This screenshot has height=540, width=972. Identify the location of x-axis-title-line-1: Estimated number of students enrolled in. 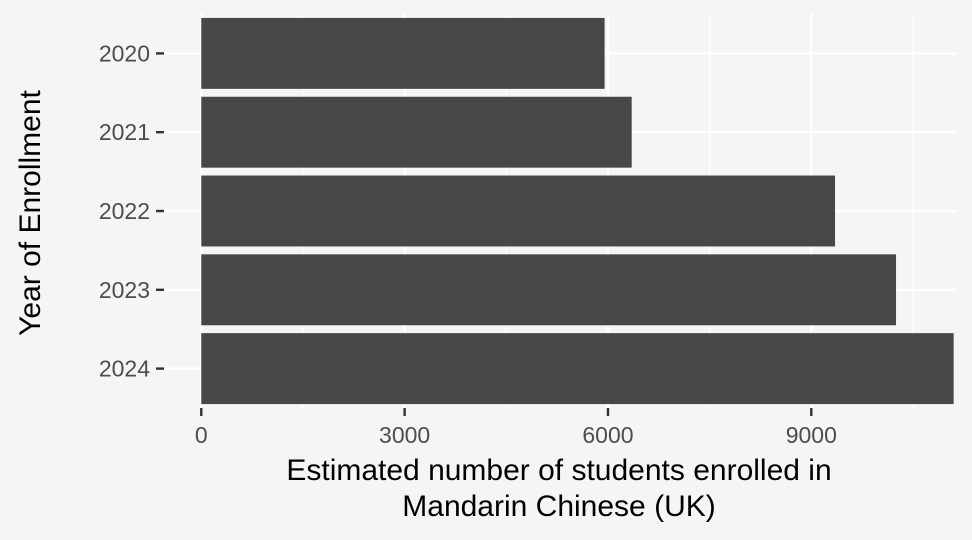
(558, 470).